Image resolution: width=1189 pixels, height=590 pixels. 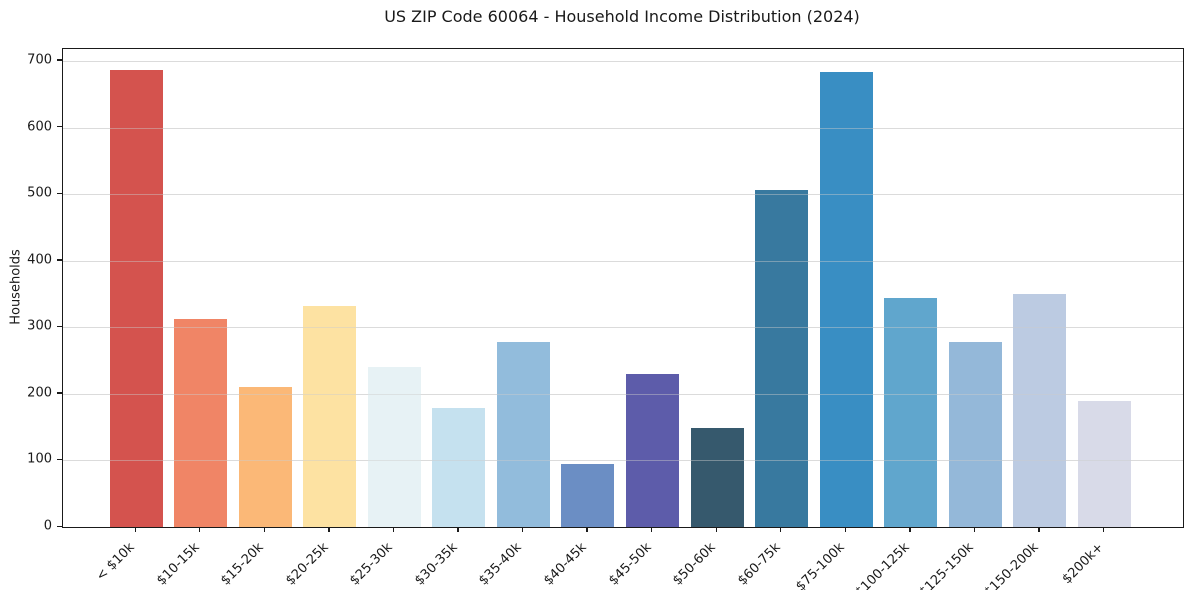 I want to click on x-tick-label: $200k+, so click(x=1083, y=564).